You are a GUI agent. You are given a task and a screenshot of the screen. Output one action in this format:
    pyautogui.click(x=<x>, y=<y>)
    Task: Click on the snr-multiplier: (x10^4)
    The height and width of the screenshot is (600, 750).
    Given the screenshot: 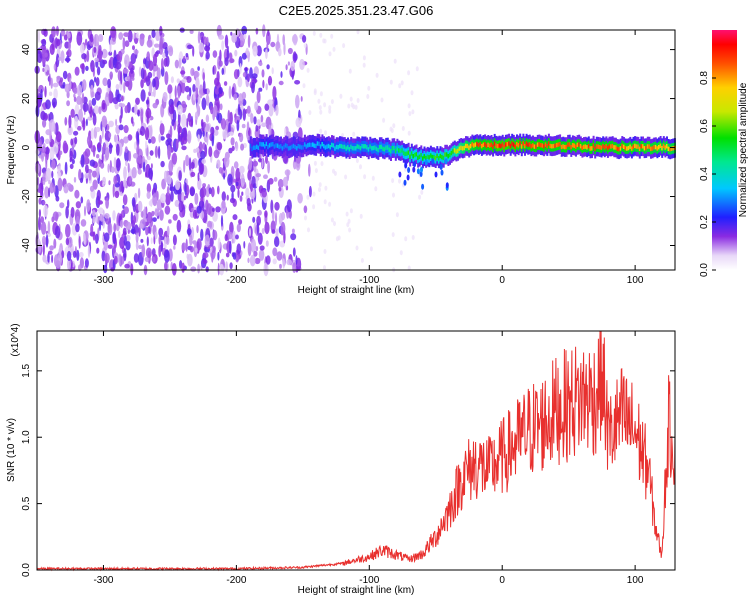 What is the action you would take?
    pyautogui.click(x=15, y=339)
    